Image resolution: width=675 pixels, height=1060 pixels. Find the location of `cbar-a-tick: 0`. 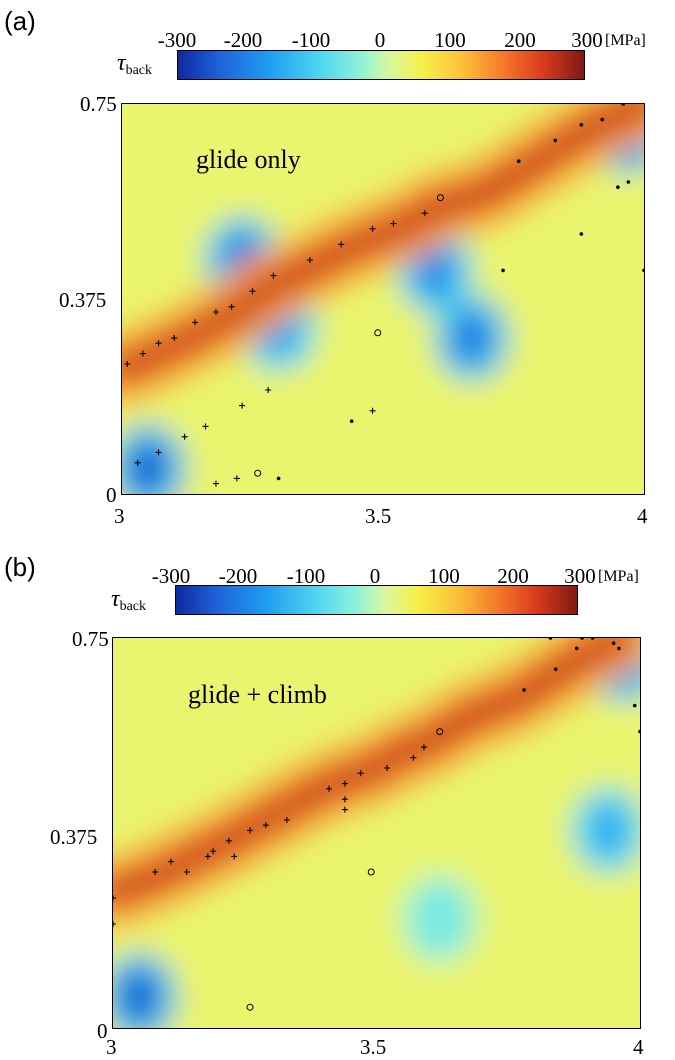

cbar-a-tick: 0 is located at coordinates (380, 40).